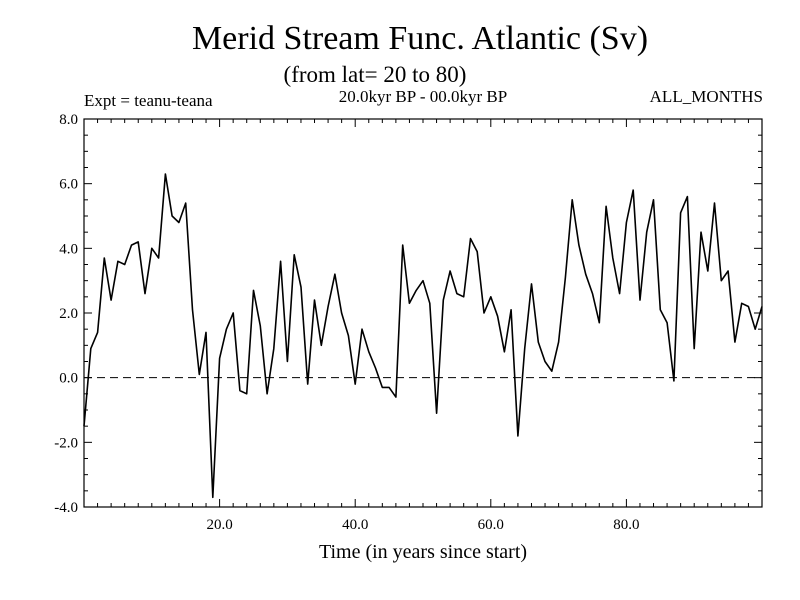 This screenshot has height=600, width=800. What do you see at coordinates (68, 185) in the screenshot?
I see `y-tick-label: 6.0` at bounding box center [68, 185].